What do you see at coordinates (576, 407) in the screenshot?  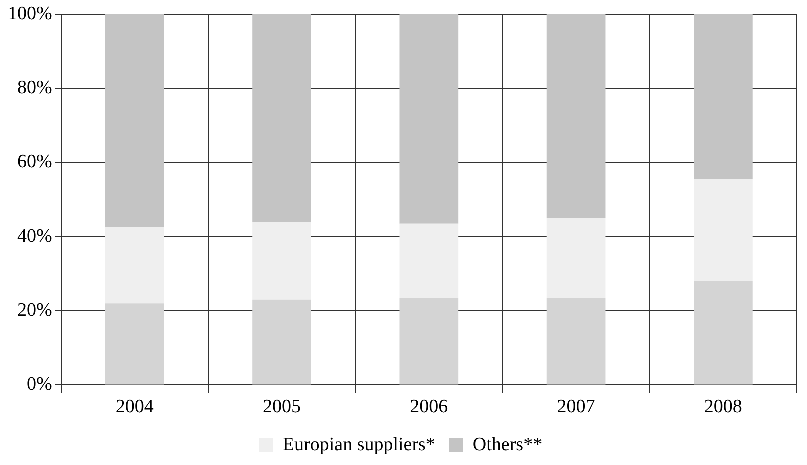 I see `x-tick-label: 2007` at bounding box center [576, 407].